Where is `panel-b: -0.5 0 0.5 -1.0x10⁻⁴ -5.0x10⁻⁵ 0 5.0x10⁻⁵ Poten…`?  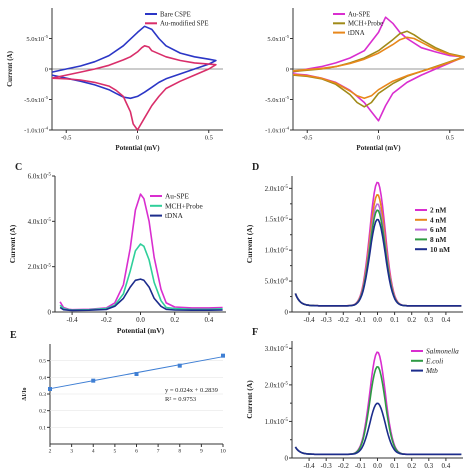
panel-b: -0.5 0 0.5 -1.0x10⁻⁴ -5.0x10⁻⁵ 0 5.0x10⁻⁵ Poten… is located at coordinates (365, 80).